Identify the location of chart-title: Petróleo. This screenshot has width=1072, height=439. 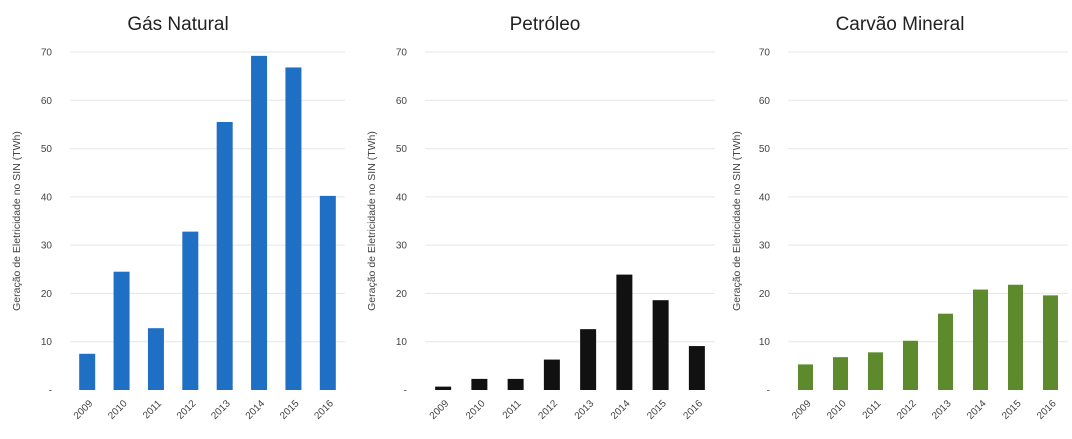
(545, 24).